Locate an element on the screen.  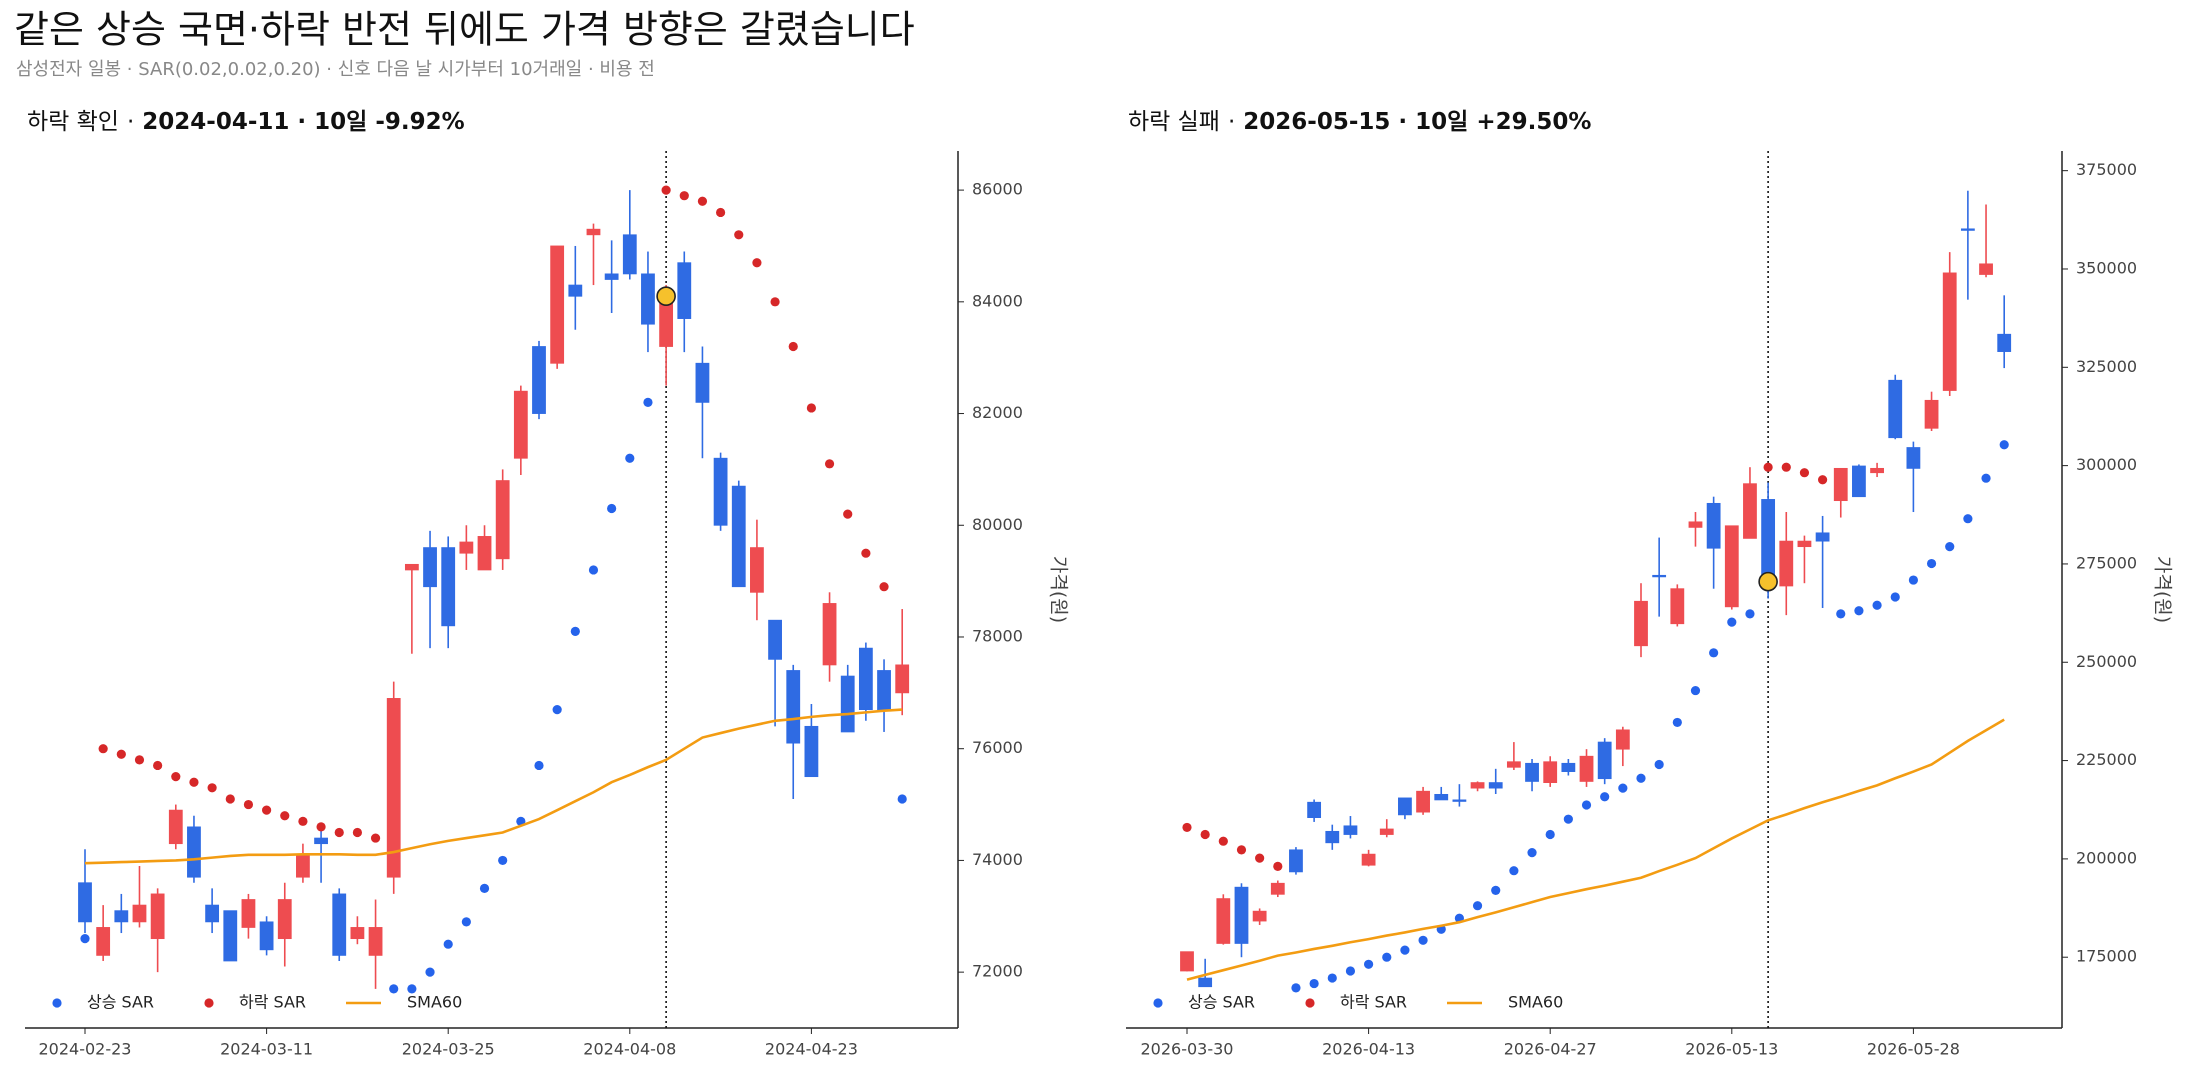
panel-title-part: · is located at coordinates (1231, 122).